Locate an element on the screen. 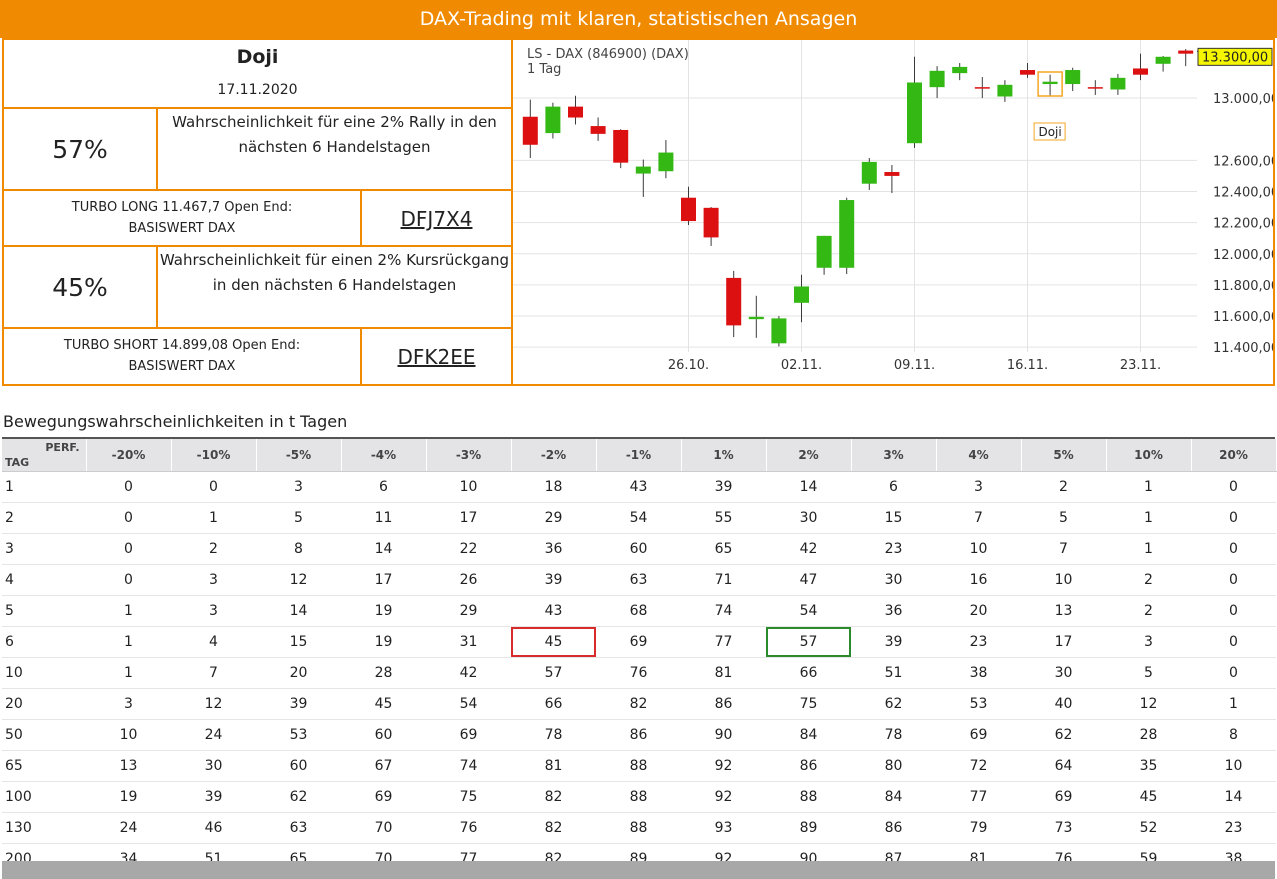  short-code-link: DFK2EE is located at coordinates (436, 357).